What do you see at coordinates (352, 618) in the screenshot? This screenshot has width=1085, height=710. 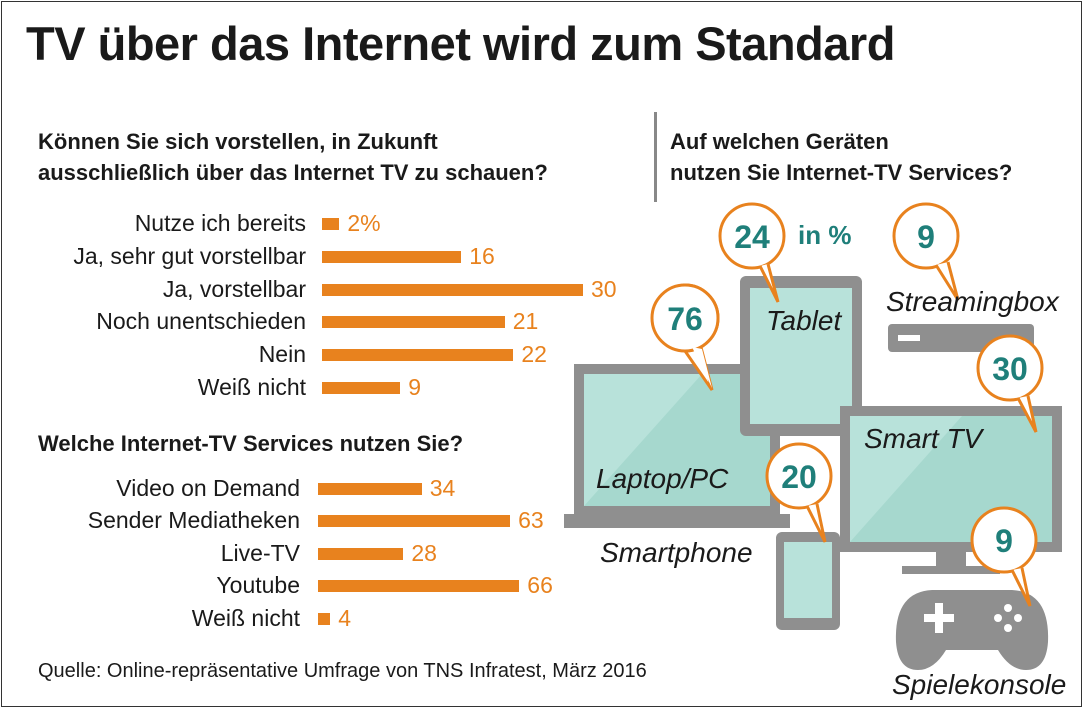 I see `bar-row: Weiß nicht 4` at bounding box center [352, 618].